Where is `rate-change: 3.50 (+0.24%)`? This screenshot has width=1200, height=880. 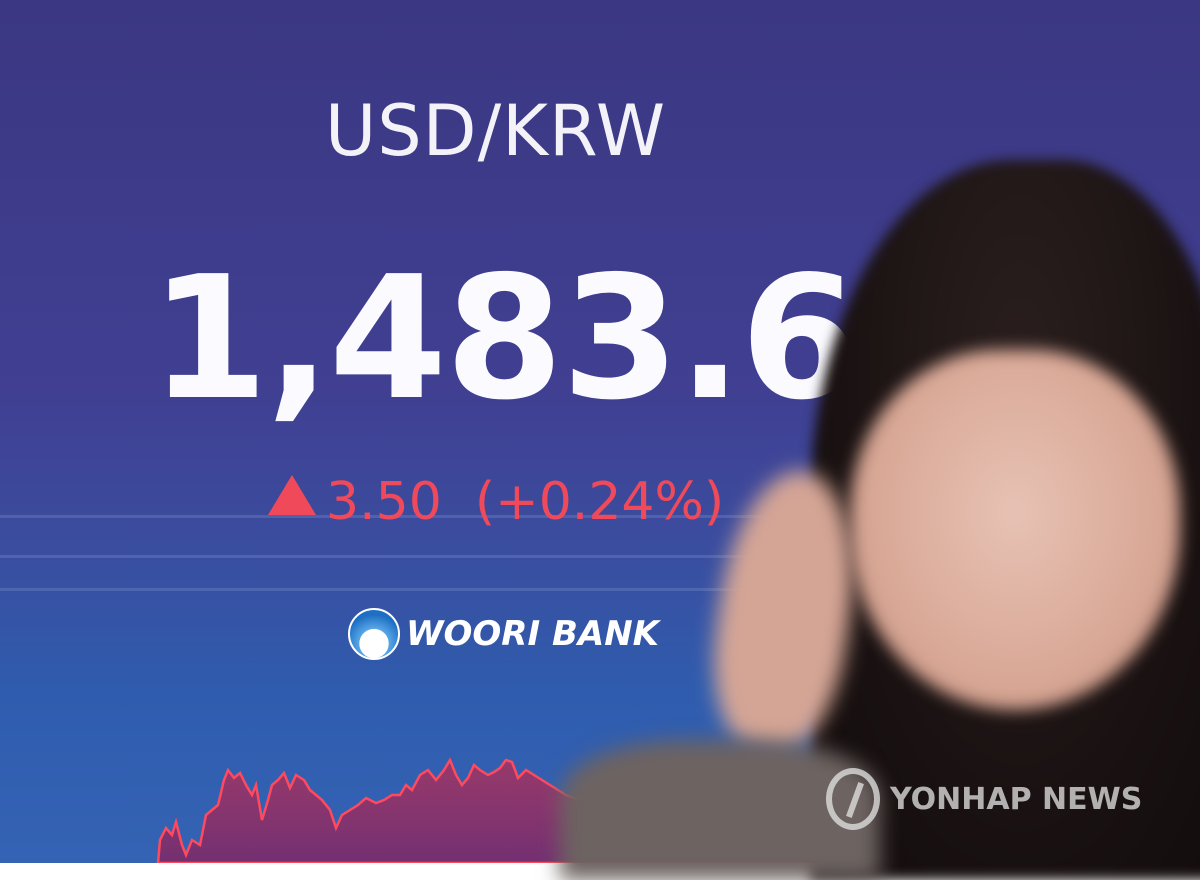 rate-change: 3.50 (+0.24%) is located at coordinates (496, 502).